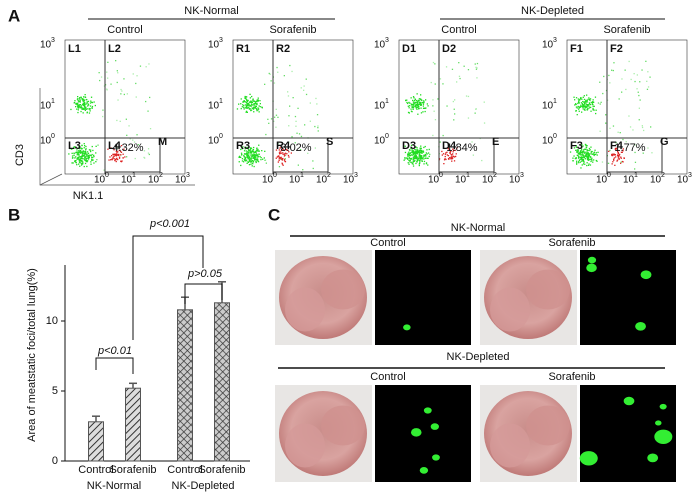 This screenshot has height=495, width=695. Describe the element at coordinates (461, 148) in the screenshot. I see `percent: 1.84%` at that location.